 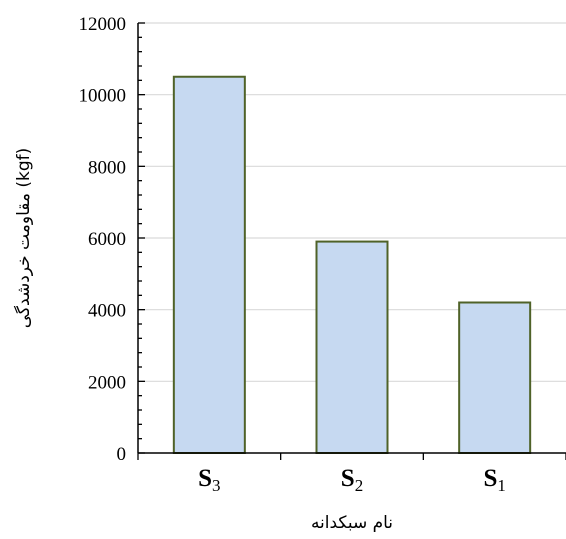 I want to click on x-category-label: S2, so click(x=352, y=480).